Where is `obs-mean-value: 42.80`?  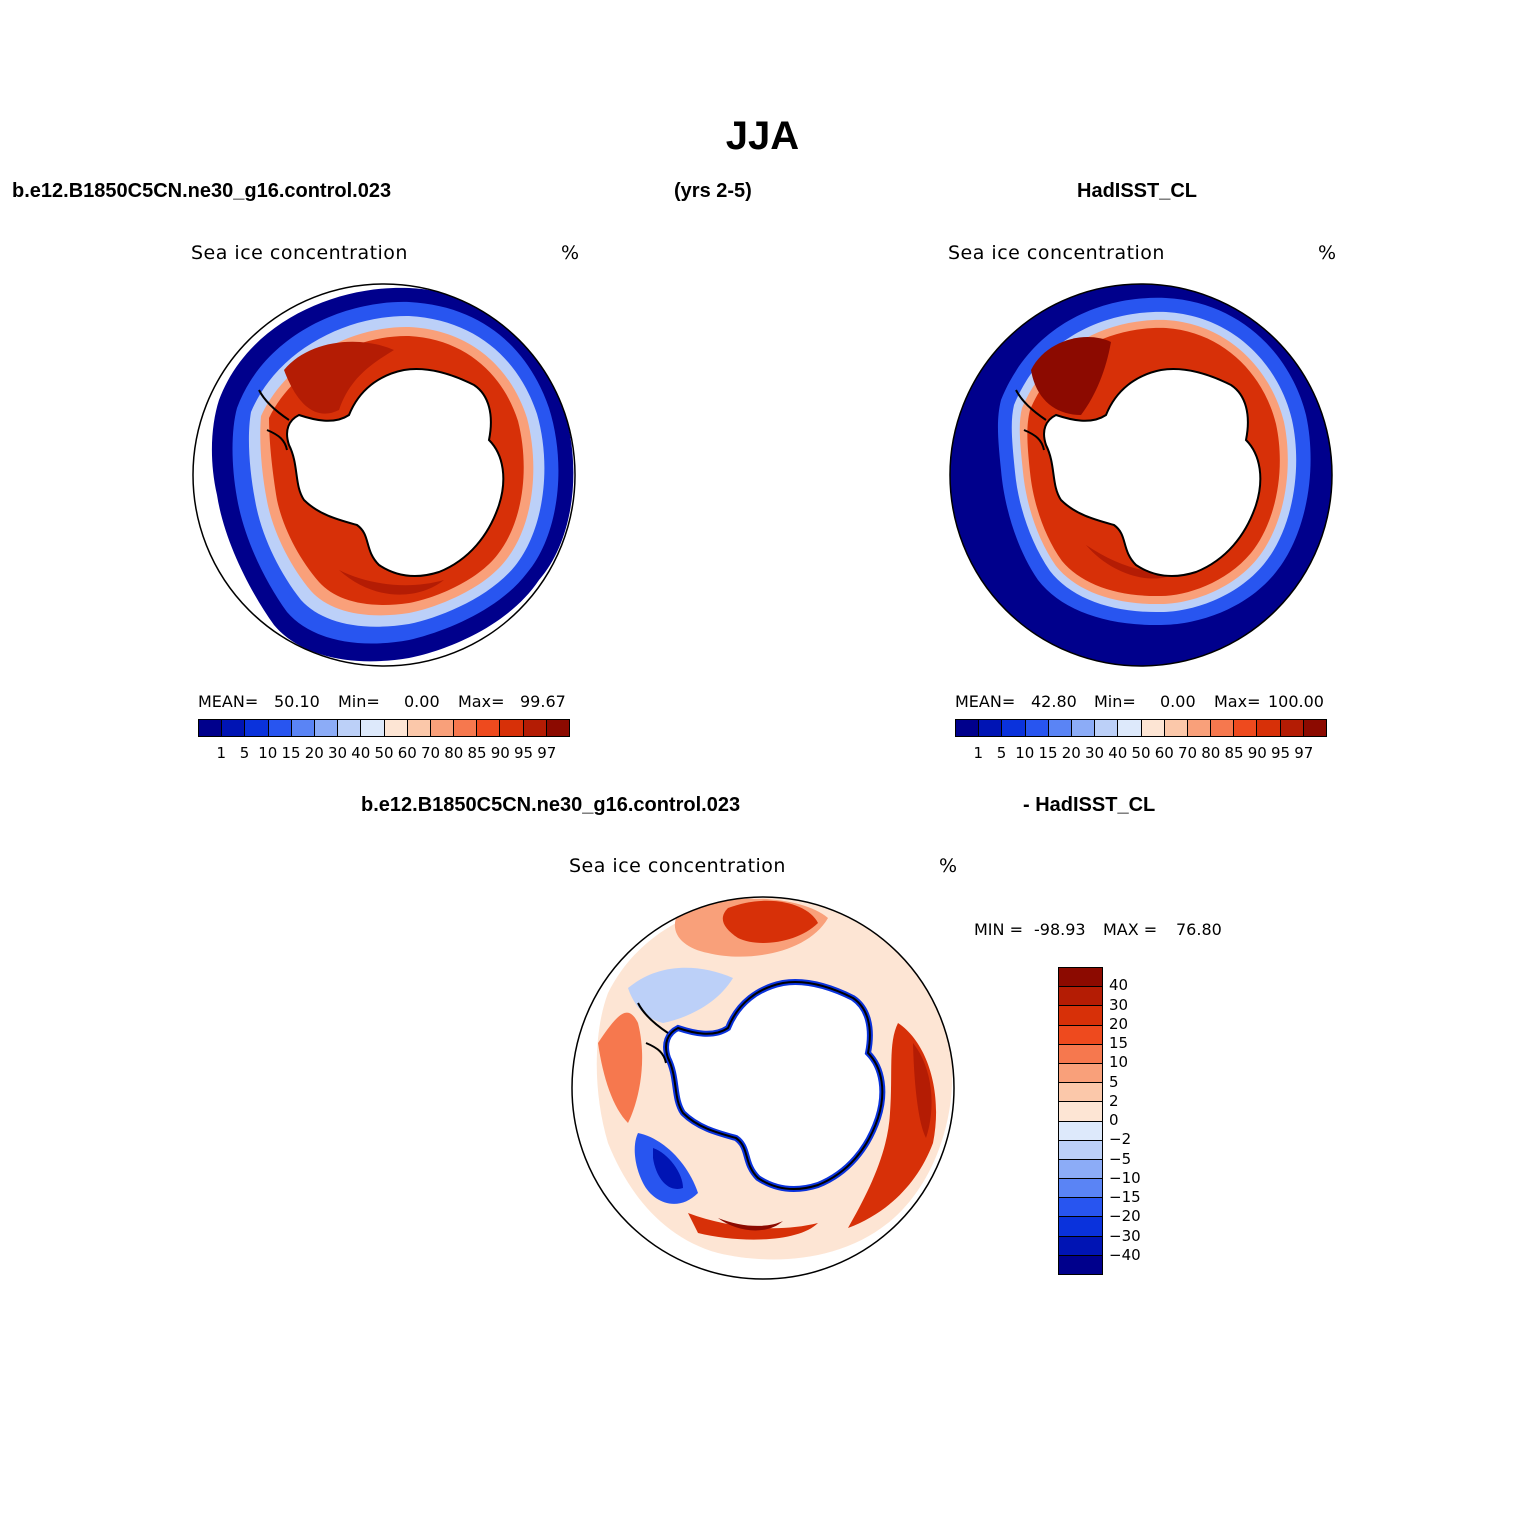 obs-mean-value: 42.80 is located at coordinates (1054, 701).